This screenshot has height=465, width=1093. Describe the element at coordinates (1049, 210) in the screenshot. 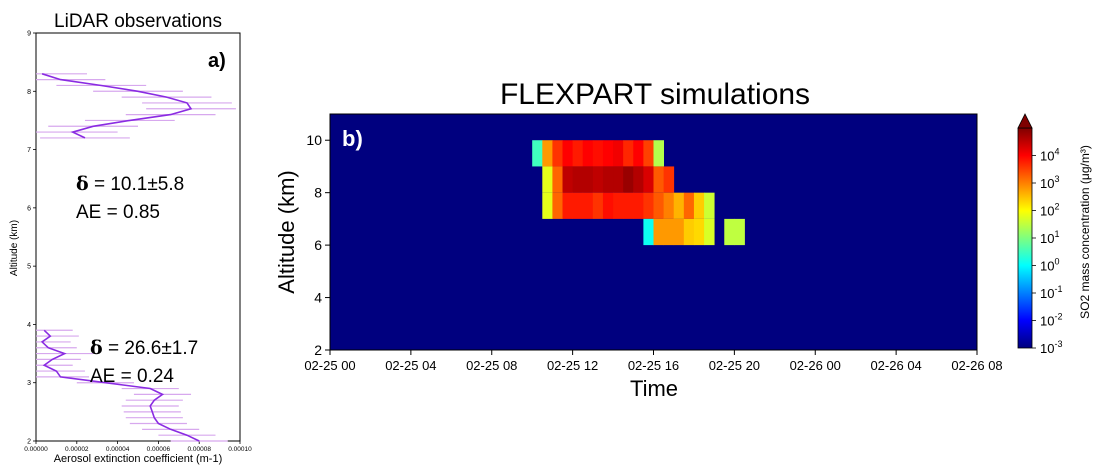

I see `colorbar-tick-label: 10²` at that location.